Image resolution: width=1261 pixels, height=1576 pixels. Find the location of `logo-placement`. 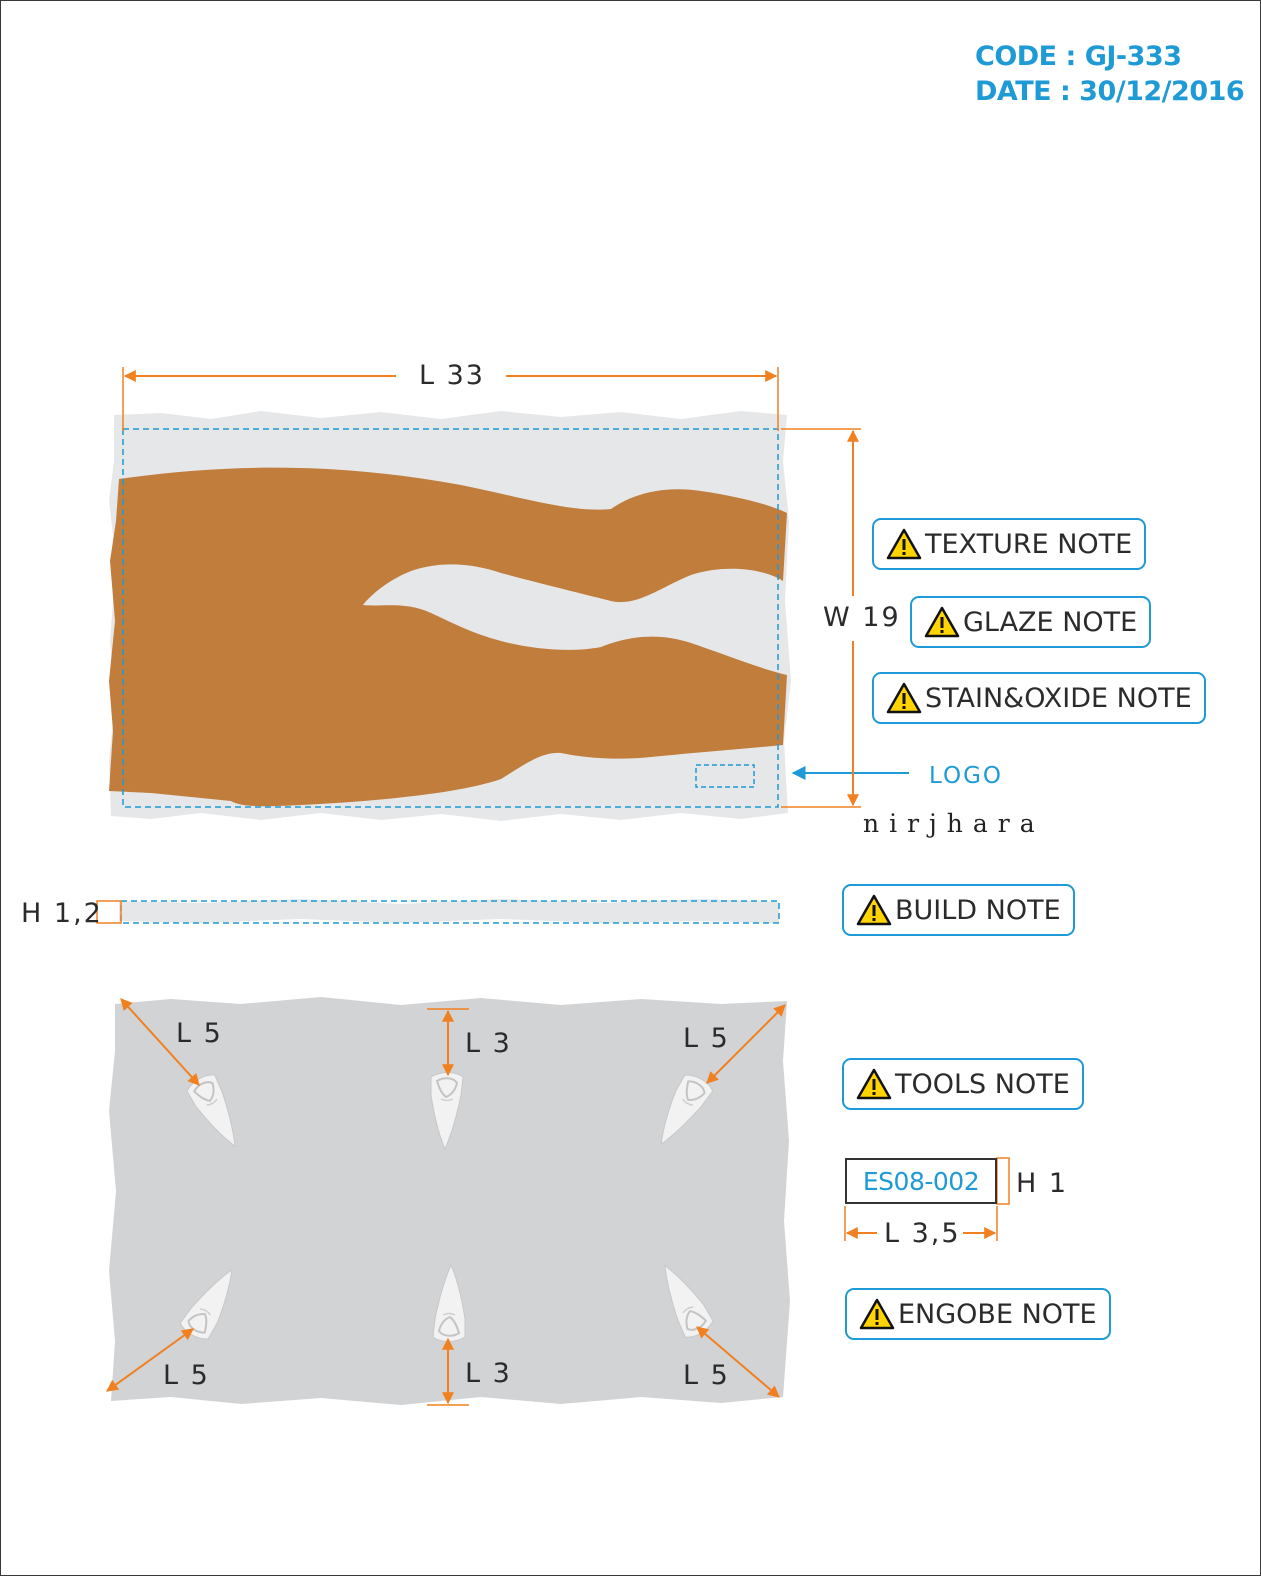

logo-placement is located at coordinates (725, 776).